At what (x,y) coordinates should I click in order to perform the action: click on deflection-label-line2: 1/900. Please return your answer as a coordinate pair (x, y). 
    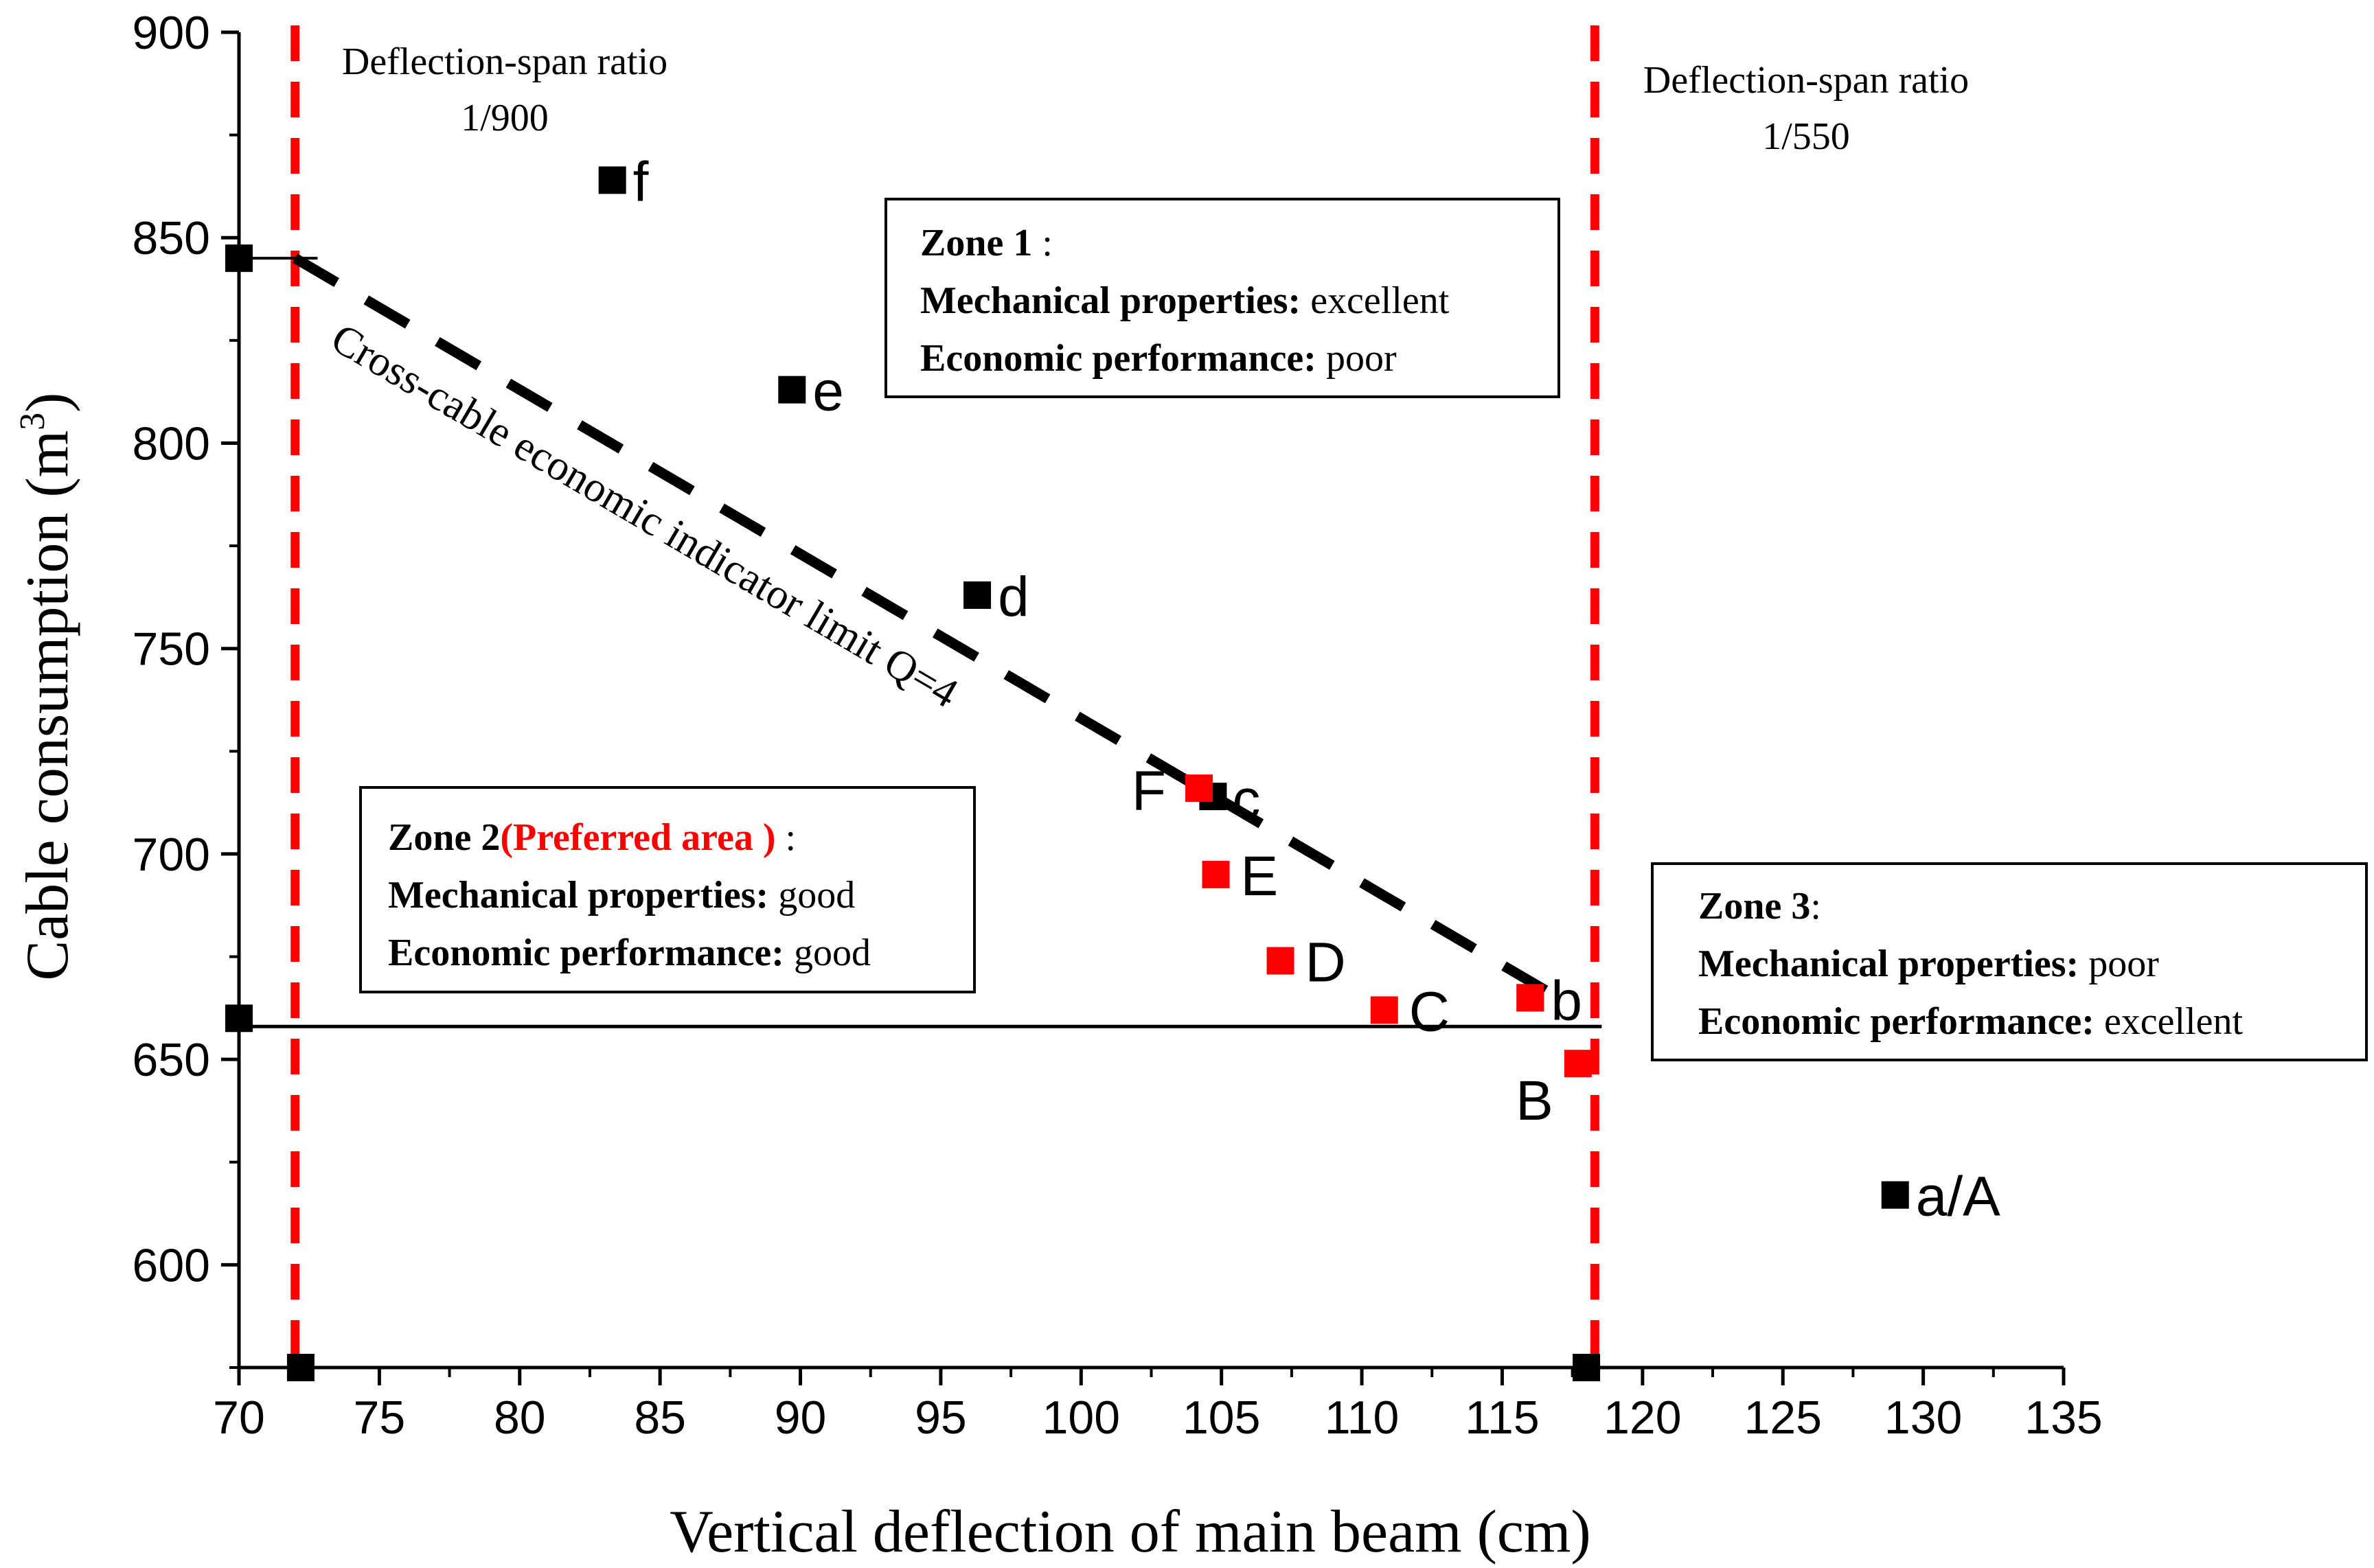
    Looking at the image, I should click on (505, 118).